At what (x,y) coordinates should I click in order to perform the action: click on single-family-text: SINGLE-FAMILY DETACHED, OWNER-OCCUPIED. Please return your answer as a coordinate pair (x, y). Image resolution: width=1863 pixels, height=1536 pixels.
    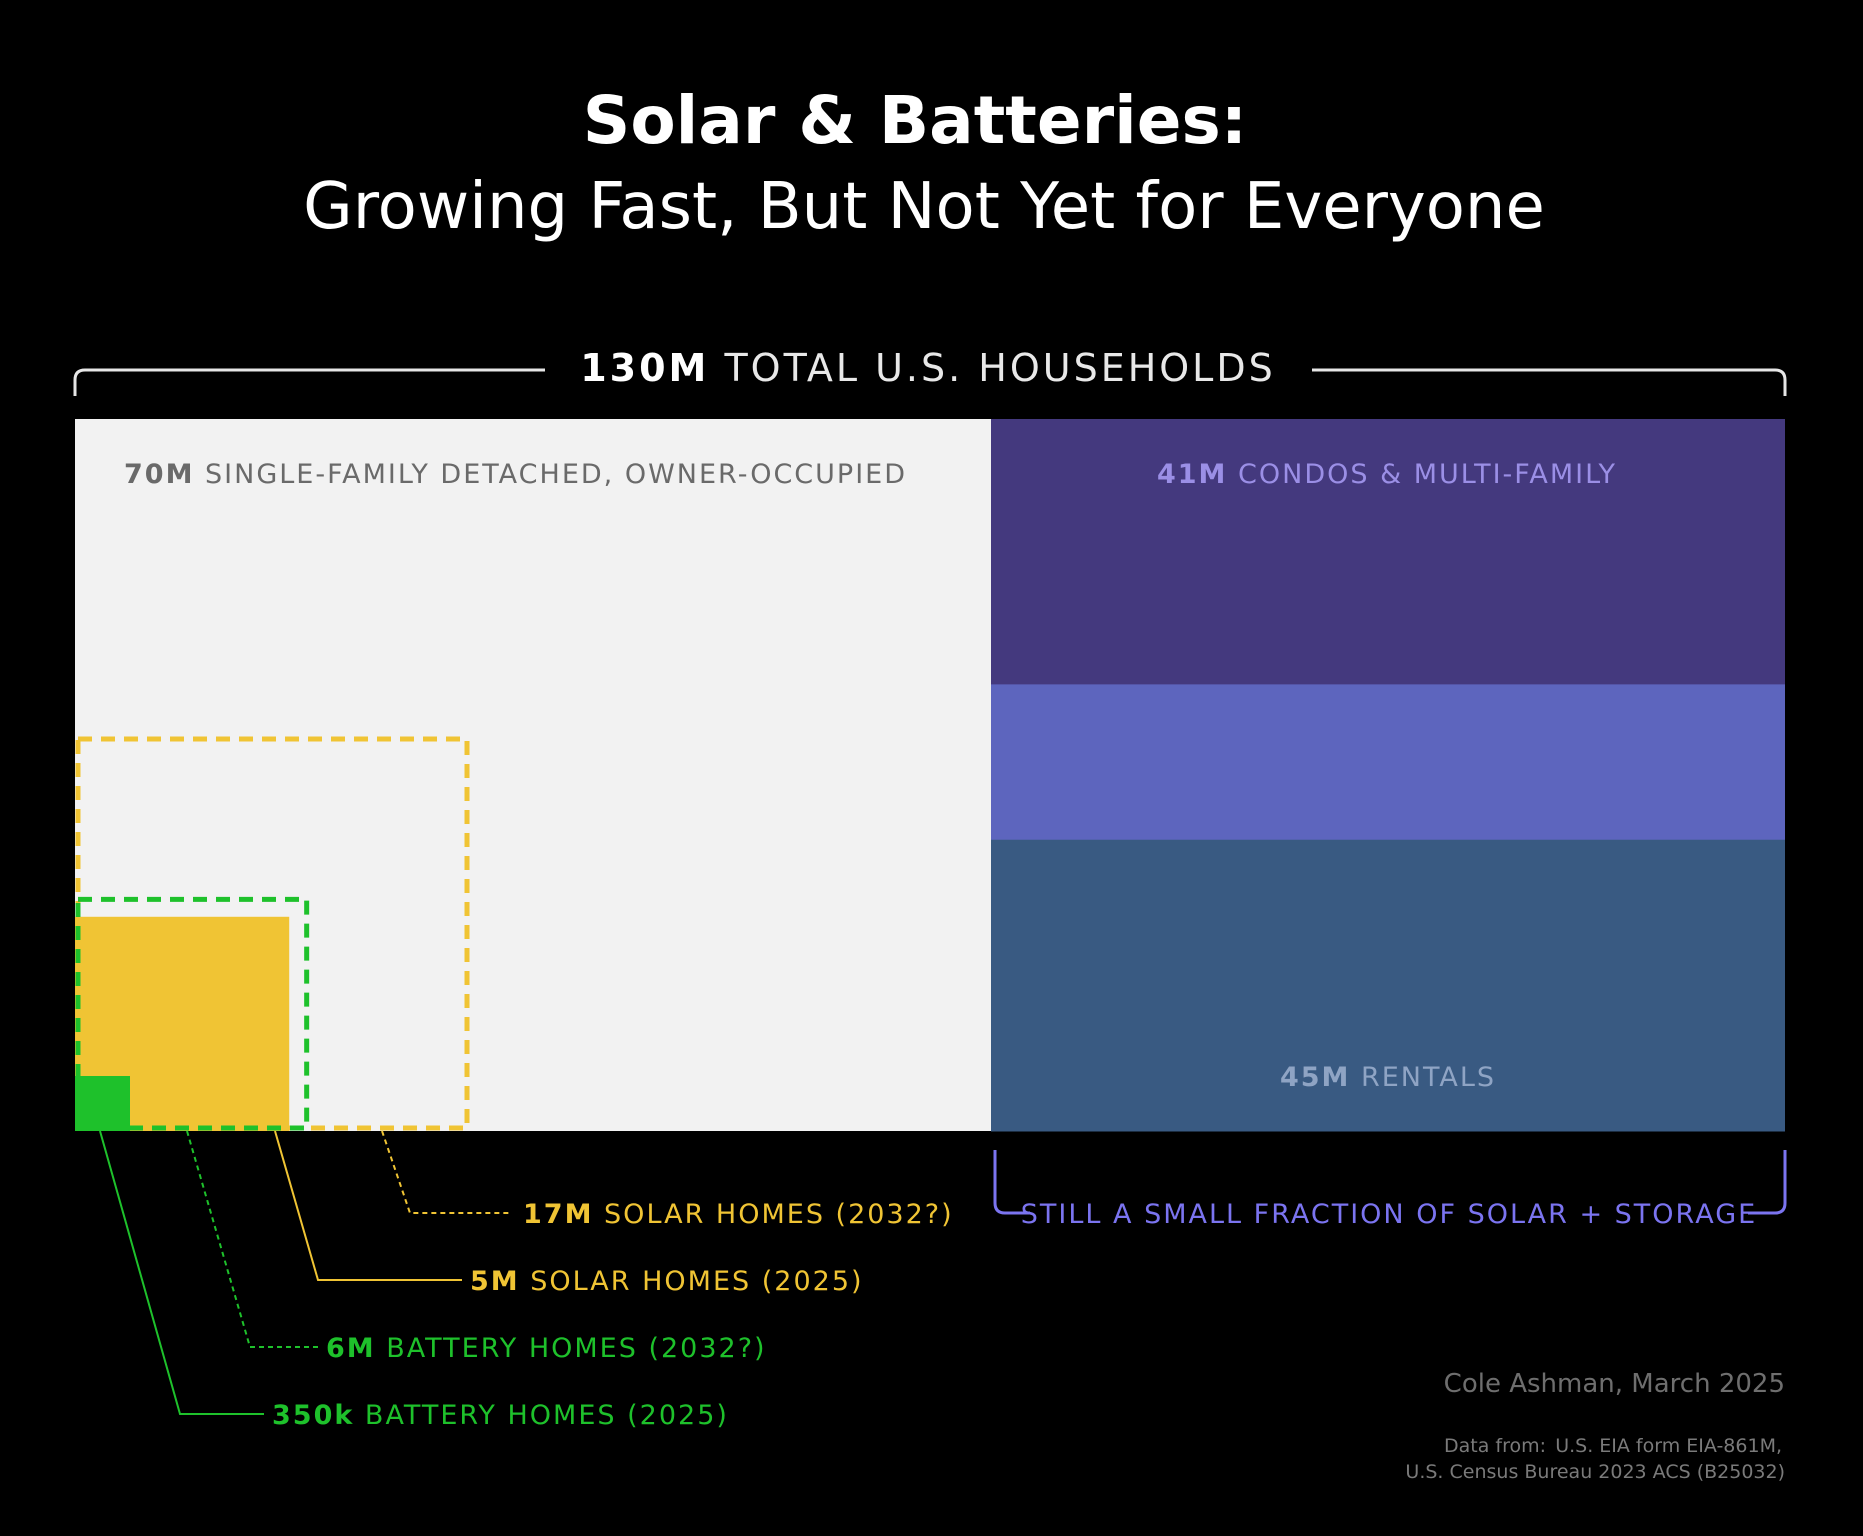
    Looking at the image, I should click on (556, 474).